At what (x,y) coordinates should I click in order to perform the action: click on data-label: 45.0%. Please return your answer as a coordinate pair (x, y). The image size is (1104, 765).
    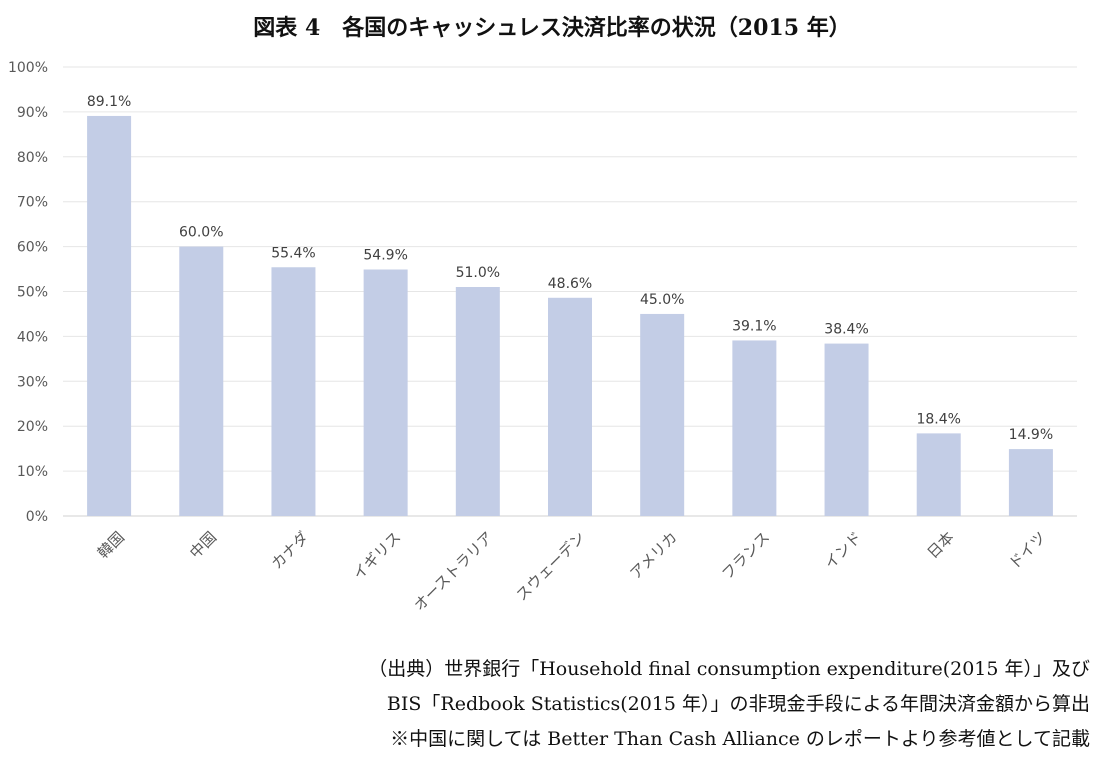
    Looking at the image, I should click on (662, 300).